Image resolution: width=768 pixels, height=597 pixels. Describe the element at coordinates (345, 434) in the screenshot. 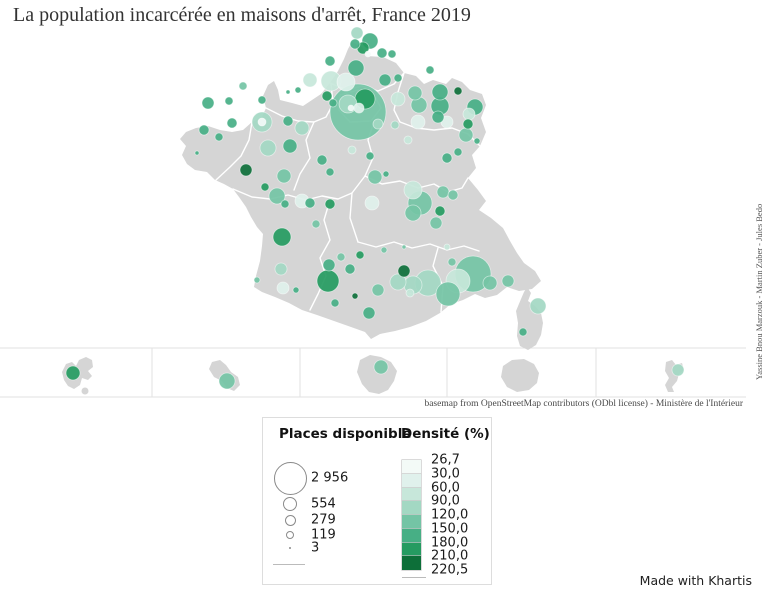

I see `size-legend-title: Places disponible` at that location.